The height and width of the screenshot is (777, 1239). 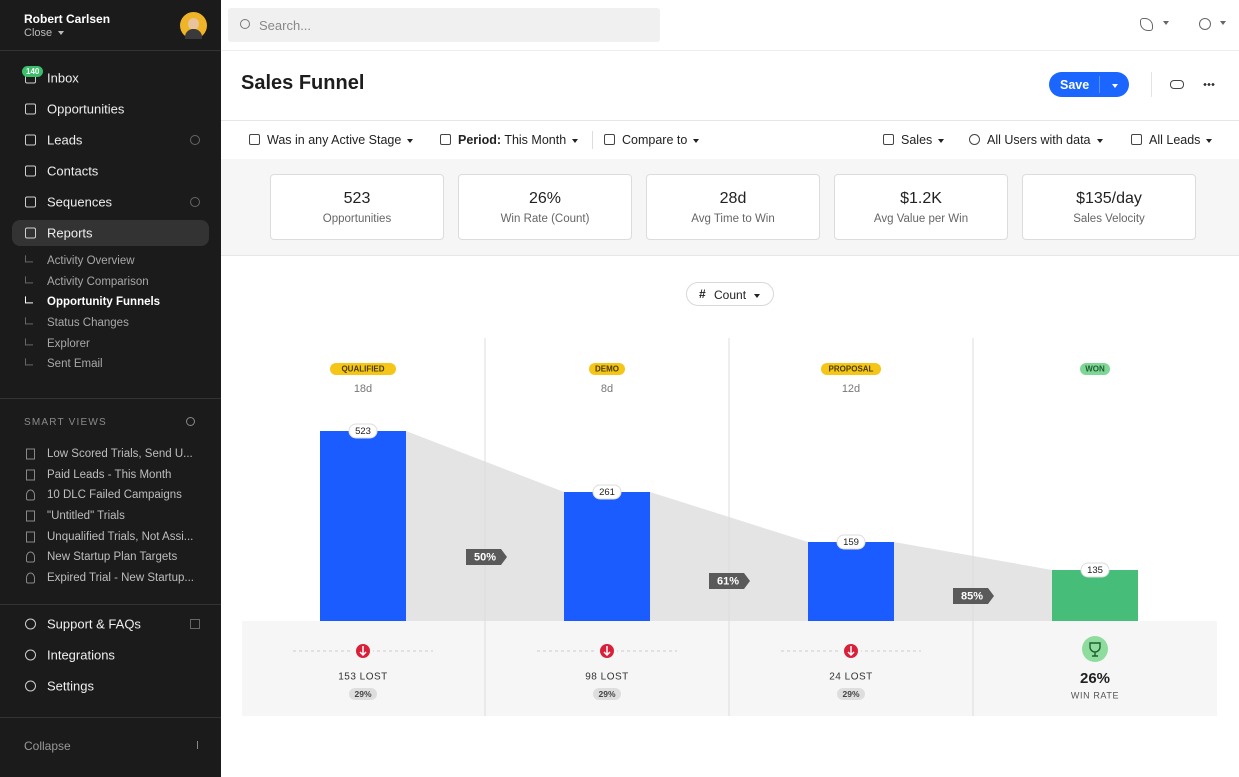 I want to click on sub-item: Activity Comparison, so click(x=98, y=282).